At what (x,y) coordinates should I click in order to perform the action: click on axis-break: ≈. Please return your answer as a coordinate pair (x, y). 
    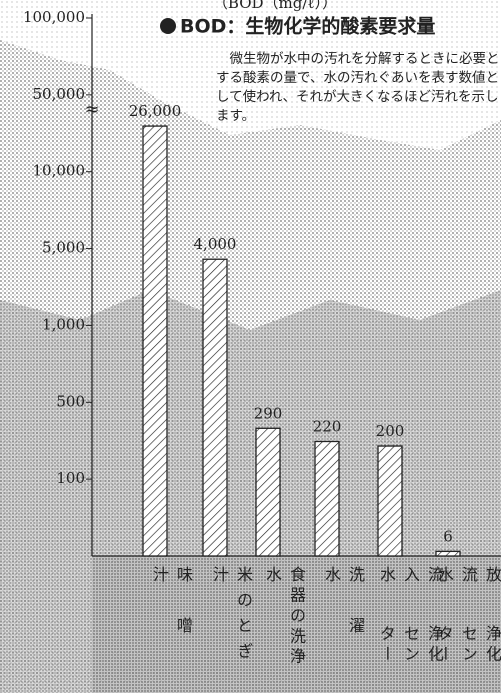
    Looking at the image, I should click on (91, 109).